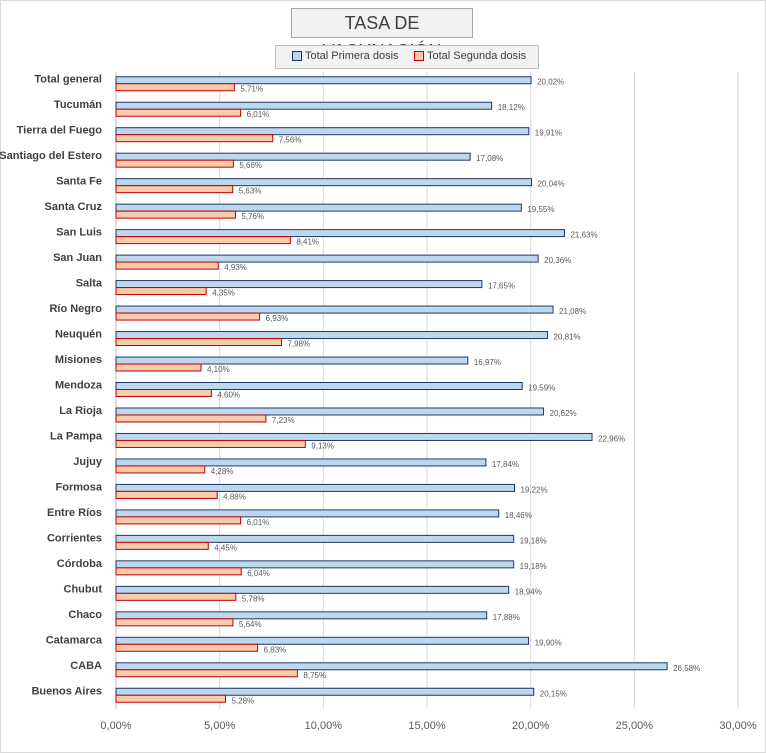 The image size is (766, 753). I want to click on data-label-primera: 17,84%, so click(505, 464).